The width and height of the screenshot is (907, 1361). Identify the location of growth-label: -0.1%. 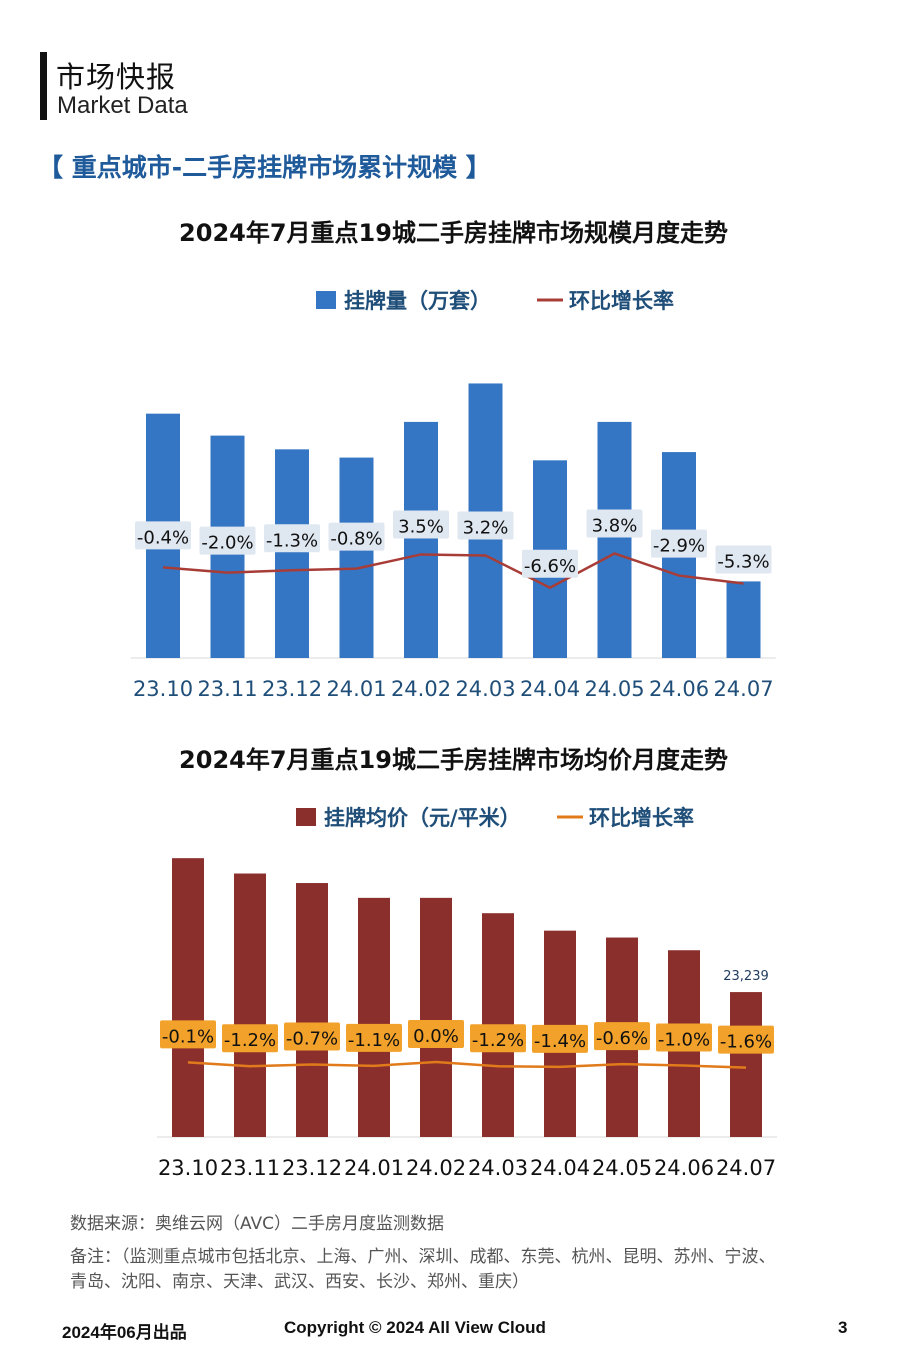
(188, 1036).